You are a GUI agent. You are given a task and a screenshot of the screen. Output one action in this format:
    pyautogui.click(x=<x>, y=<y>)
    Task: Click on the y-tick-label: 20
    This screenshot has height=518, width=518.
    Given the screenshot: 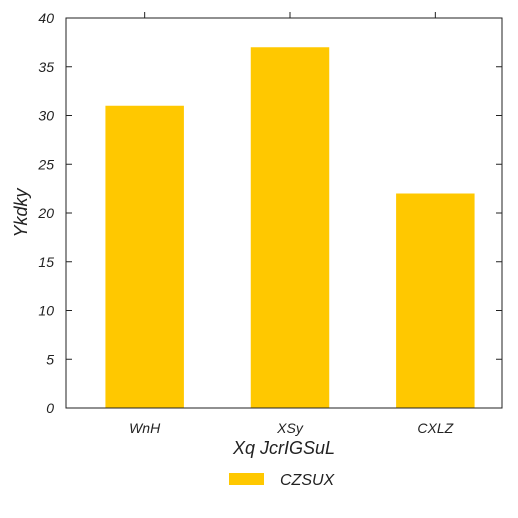 What is the action you would take?
    pyautogui.click(x=45, y=213)
    